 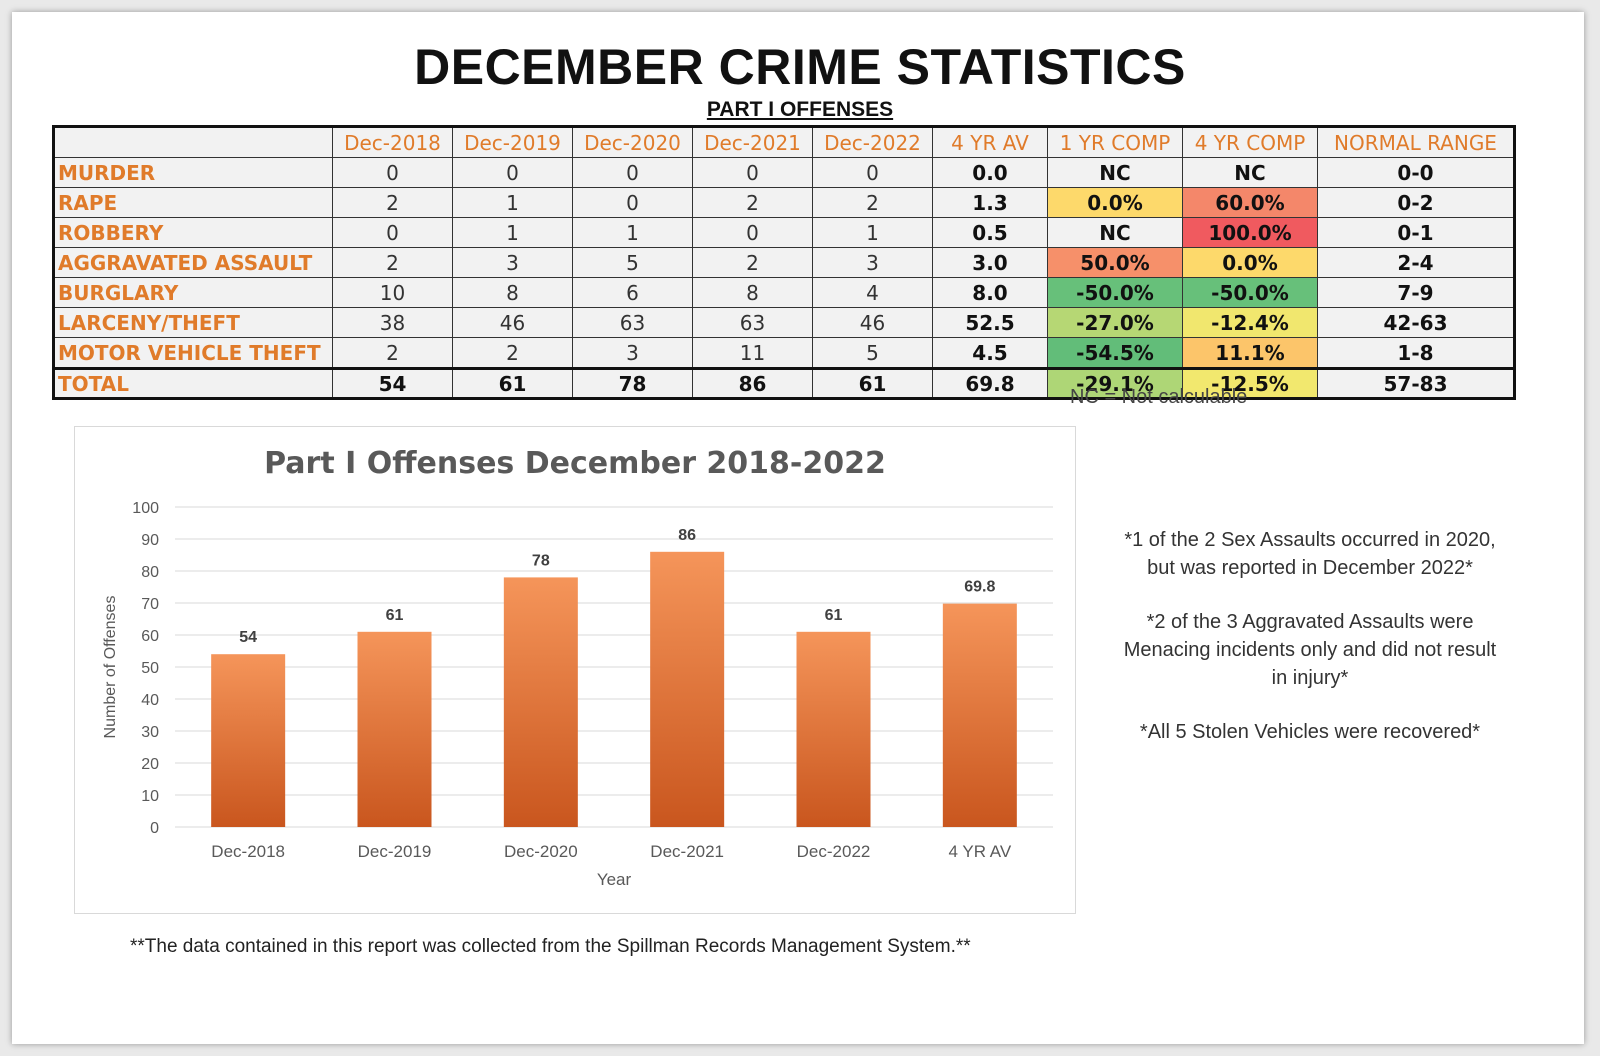 I want to click on four-year-comp-cell: 11.1%, so click(x=1250, y=353).